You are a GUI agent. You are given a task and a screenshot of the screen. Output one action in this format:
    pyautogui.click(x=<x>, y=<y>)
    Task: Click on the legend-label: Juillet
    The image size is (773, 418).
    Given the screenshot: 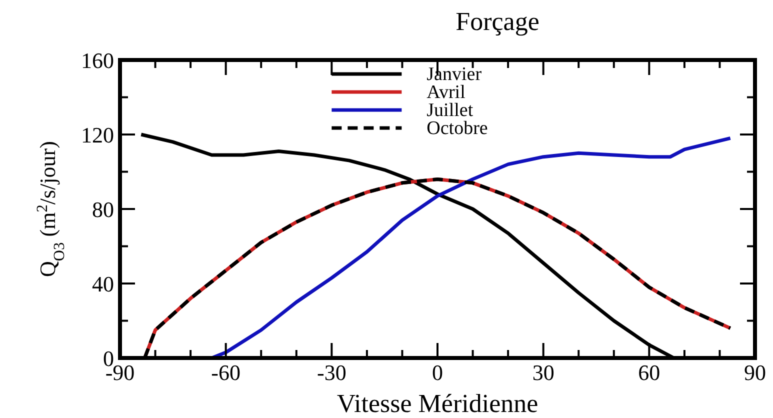 What is the action you would take?
    pyautogui.click(x=450, y=110)
    